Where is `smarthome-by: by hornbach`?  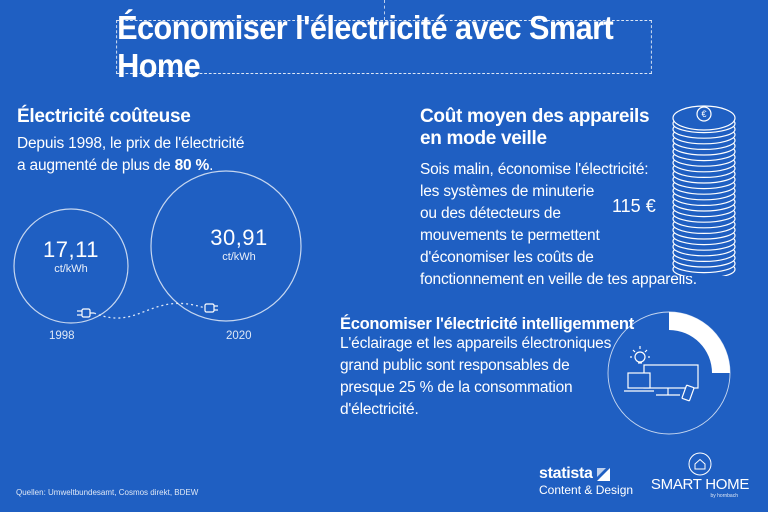
smarthome-by: by hornbach is located at coordinates (724, 496).